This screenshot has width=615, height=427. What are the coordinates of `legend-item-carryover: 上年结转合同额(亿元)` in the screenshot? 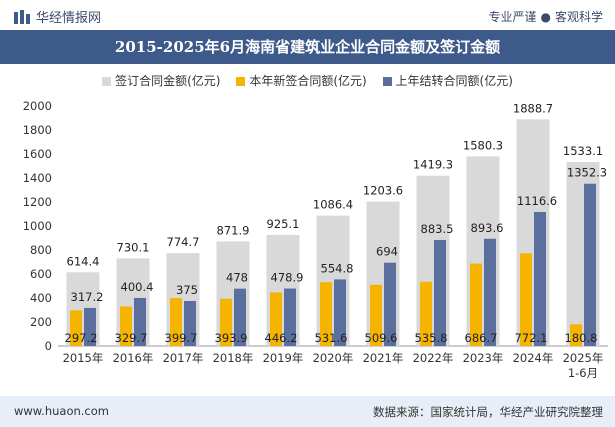 It's located at (447, 80).